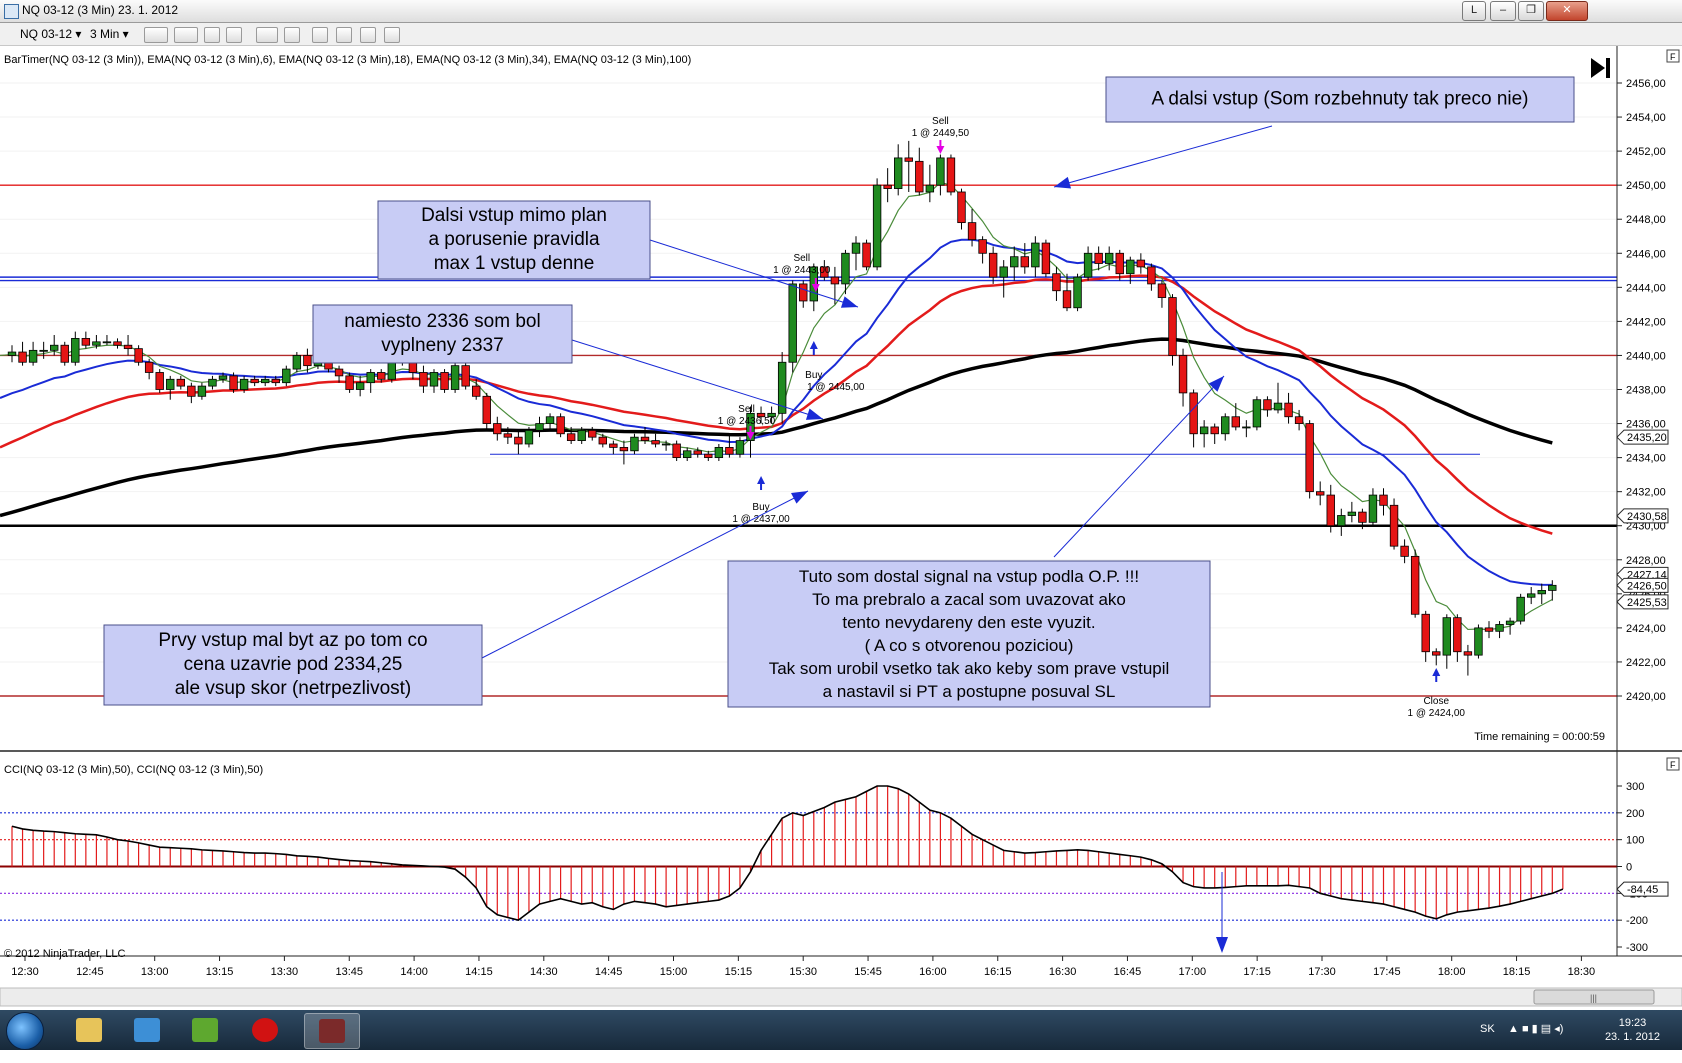 The height and width of the screenshot is (1063, 1682). What do you see at coordinates (156, 35) in the screenshot?
I see `bar-type-icon` at bounding box center [156, 35].